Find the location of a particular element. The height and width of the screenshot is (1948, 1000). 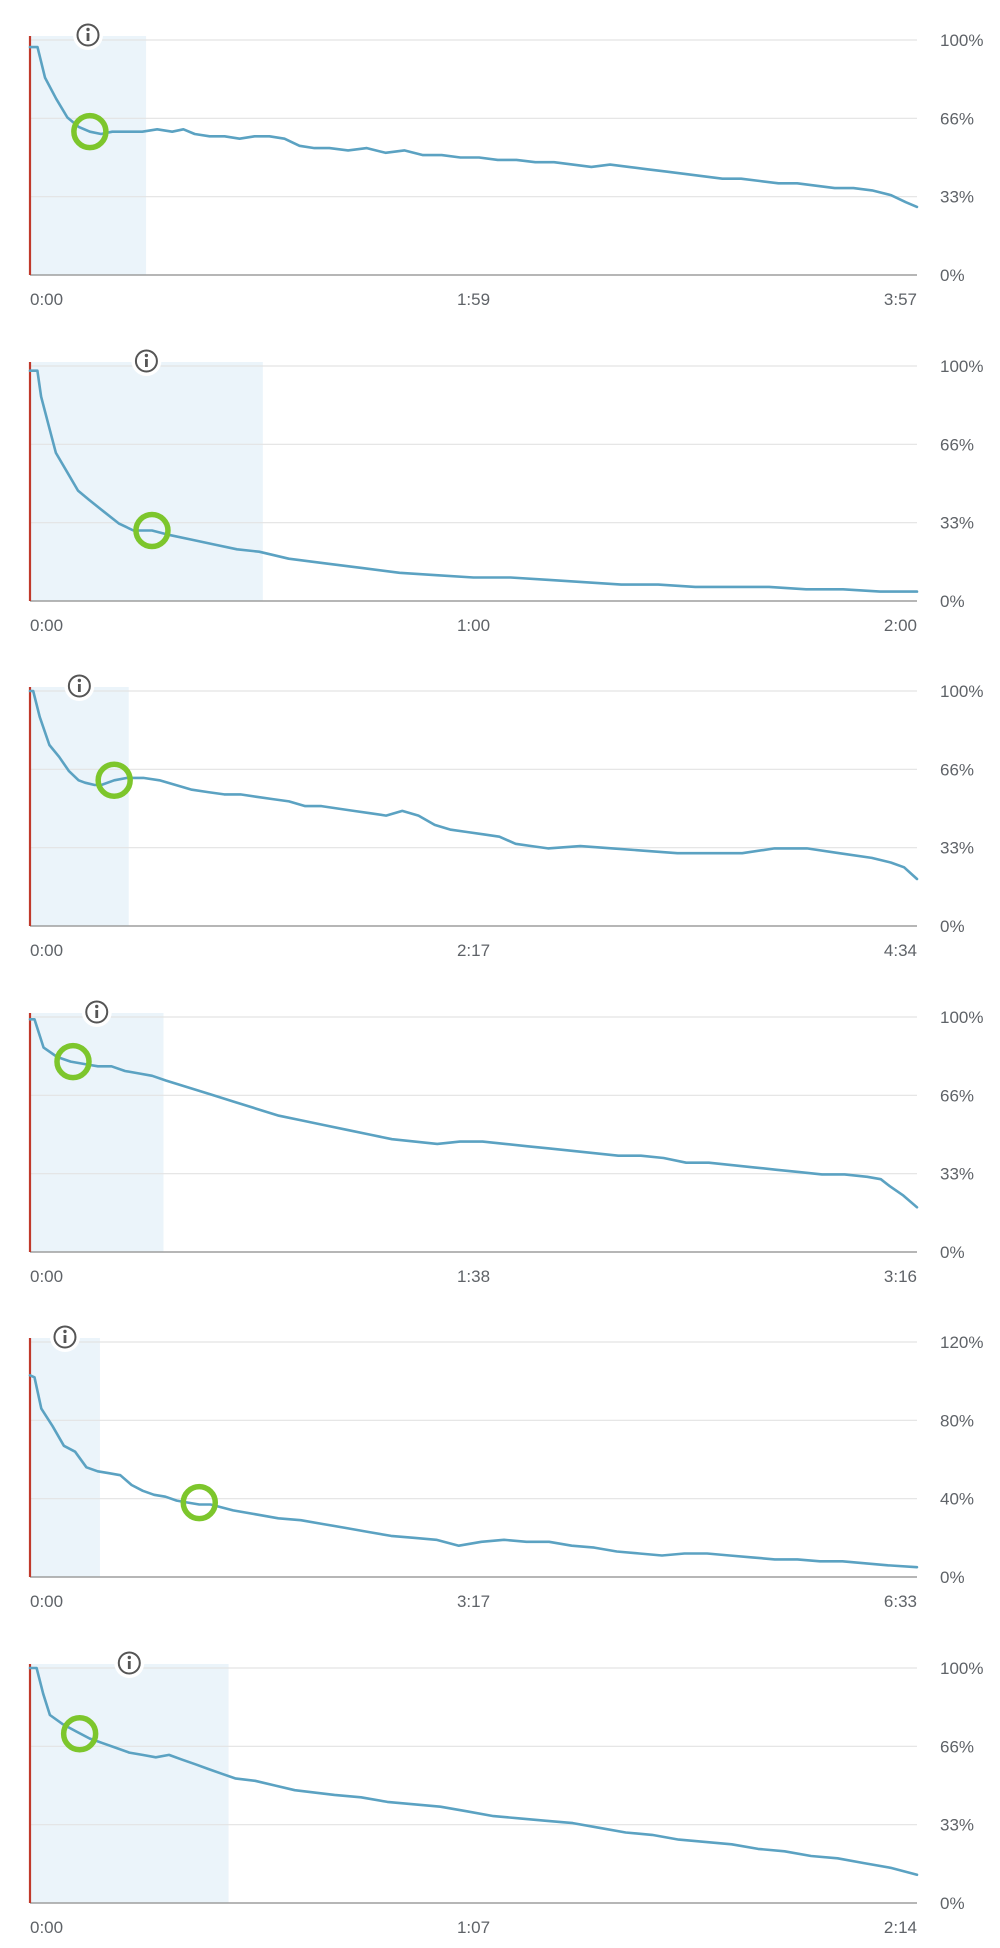

retention-chart-2: 0% 33% 66% 100% 0:00 1:00 2:00 is located at coordinates (505, 490).